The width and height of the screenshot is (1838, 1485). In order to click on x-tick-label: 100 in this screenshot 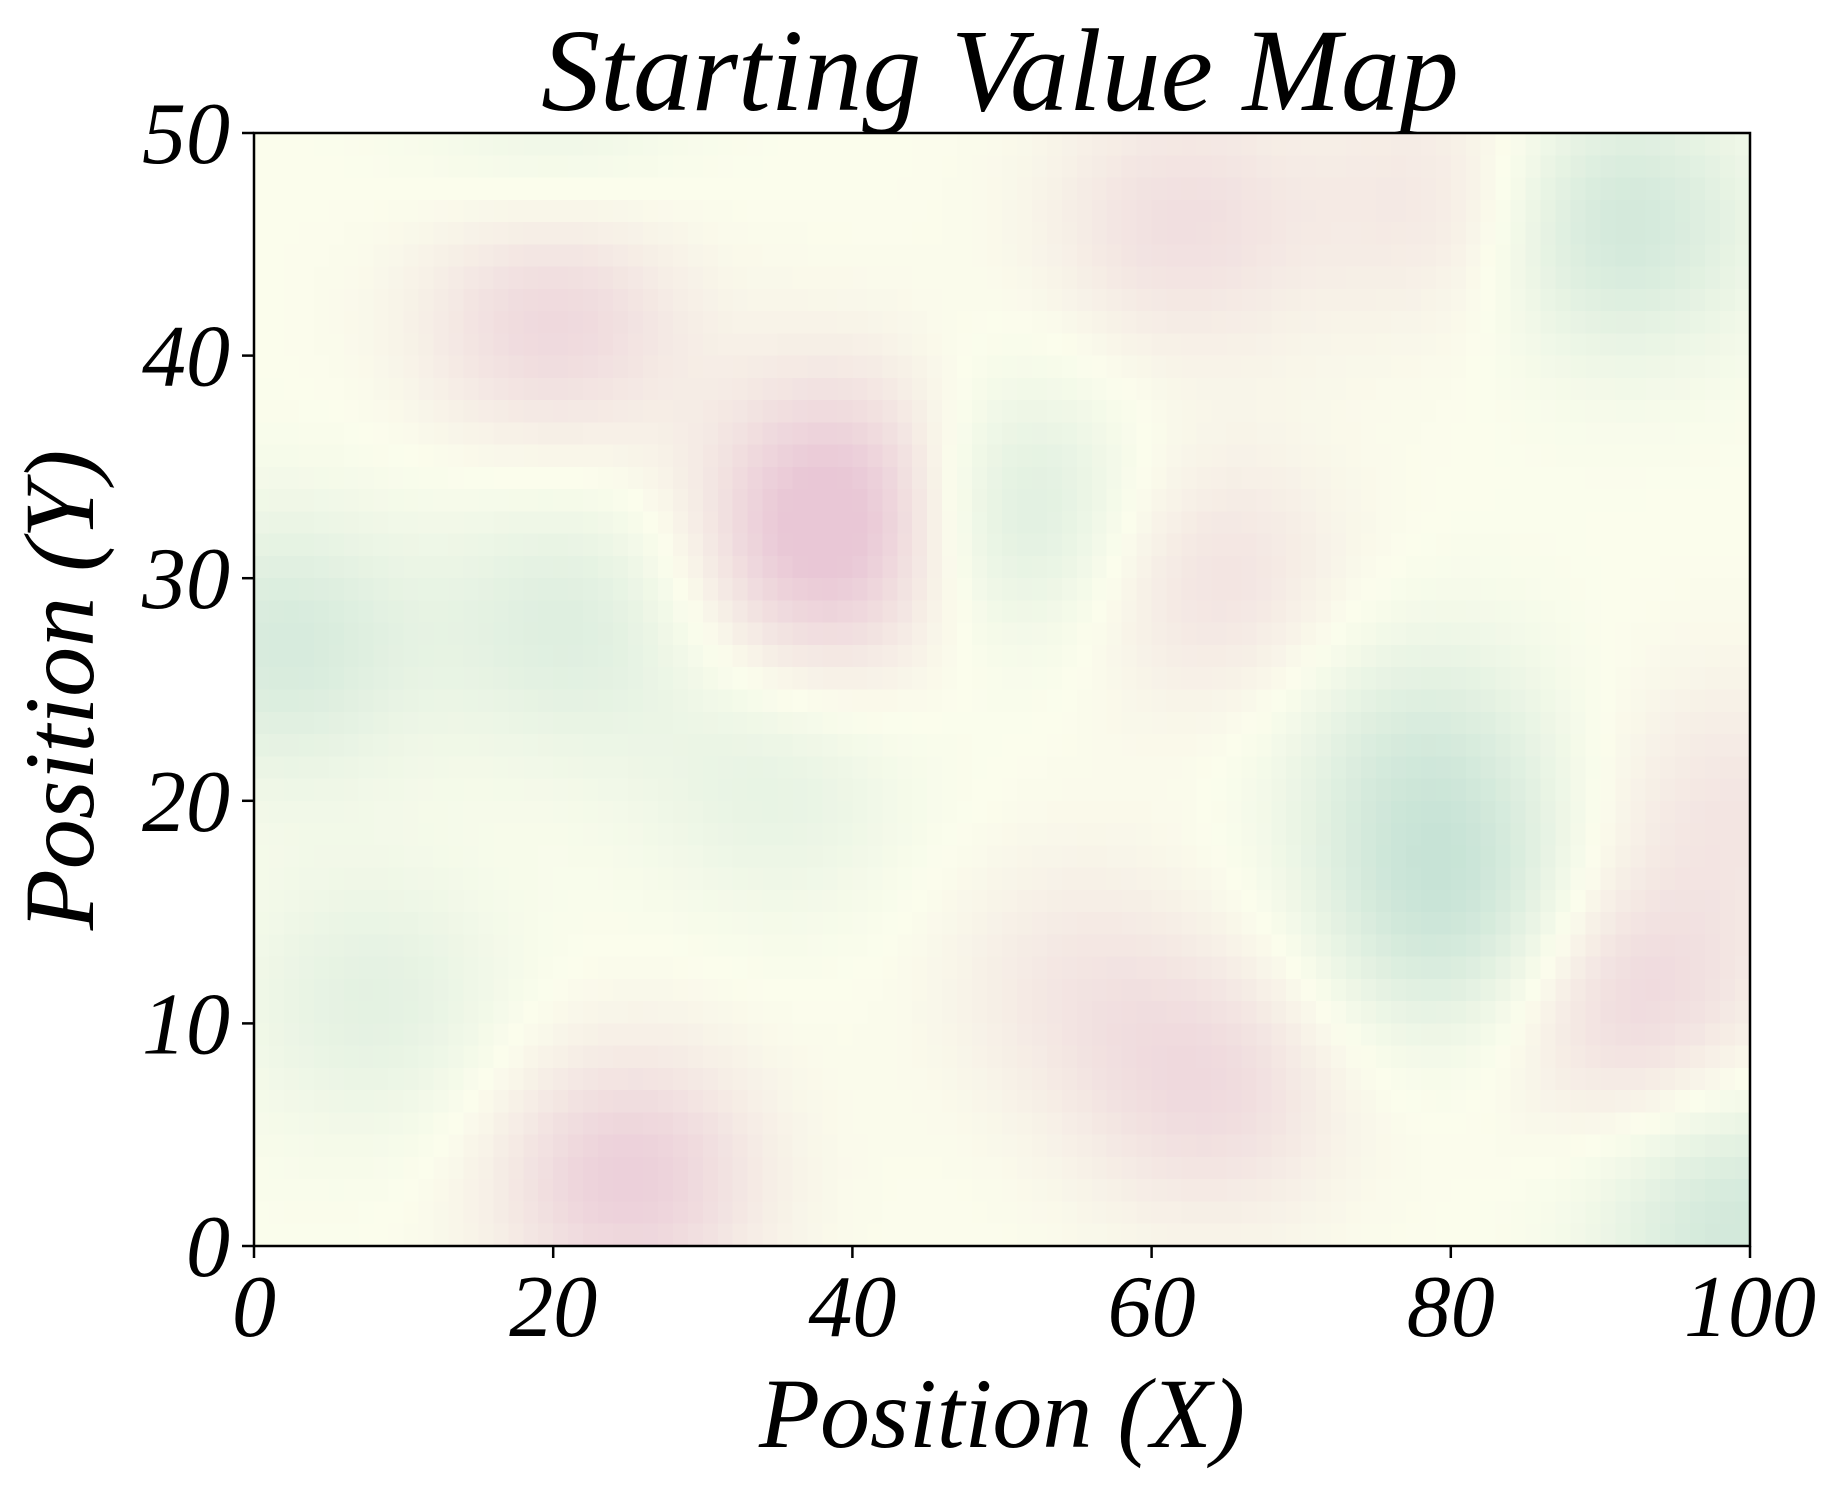, I will do `click(1750, 1307)`.